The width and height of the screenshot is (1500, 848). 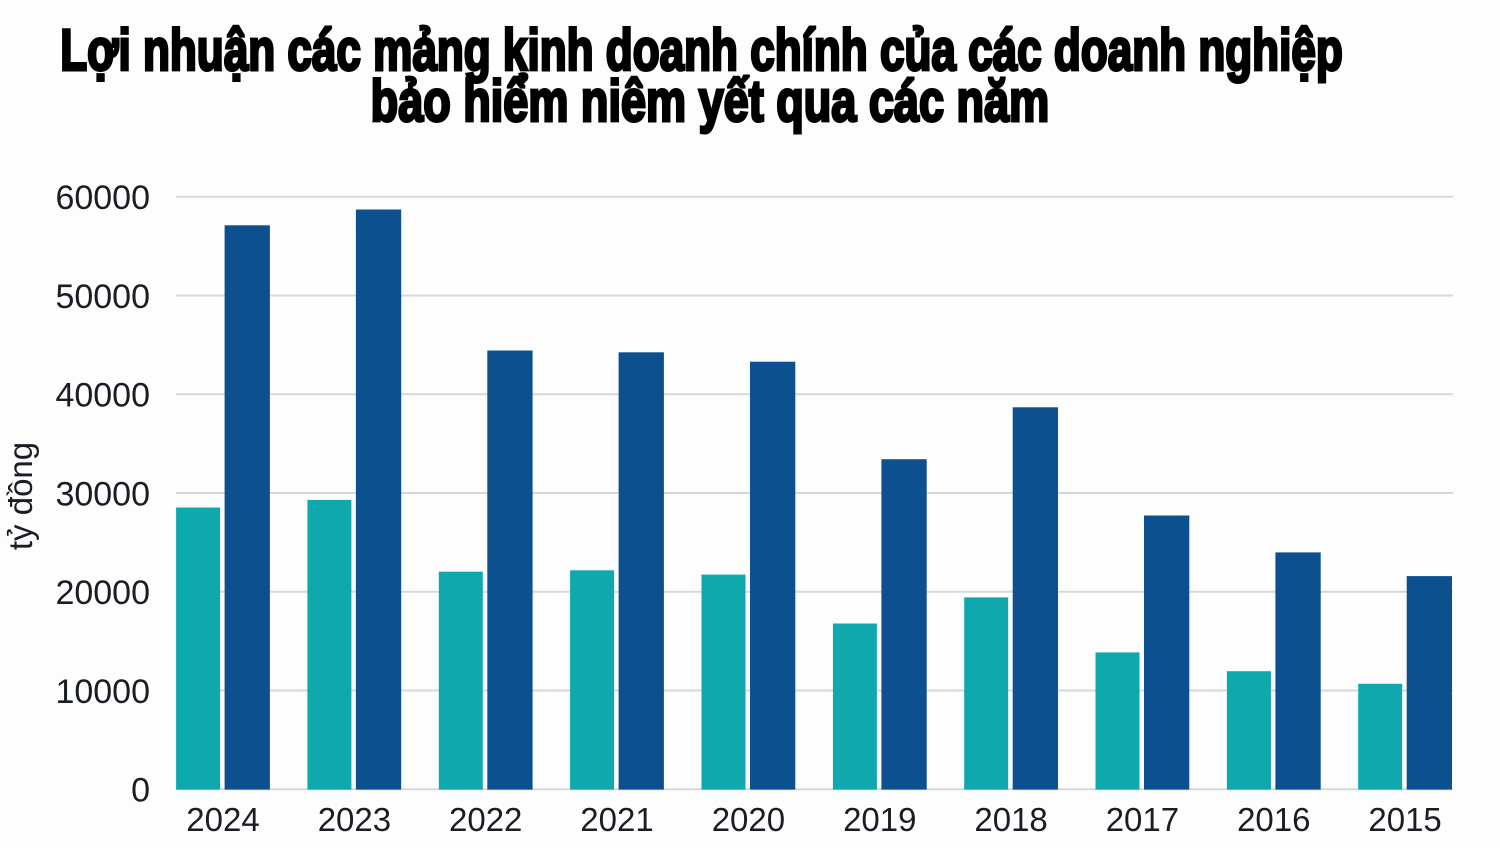 I want to click on svg-text: 2022, so click(x=485, y=819).